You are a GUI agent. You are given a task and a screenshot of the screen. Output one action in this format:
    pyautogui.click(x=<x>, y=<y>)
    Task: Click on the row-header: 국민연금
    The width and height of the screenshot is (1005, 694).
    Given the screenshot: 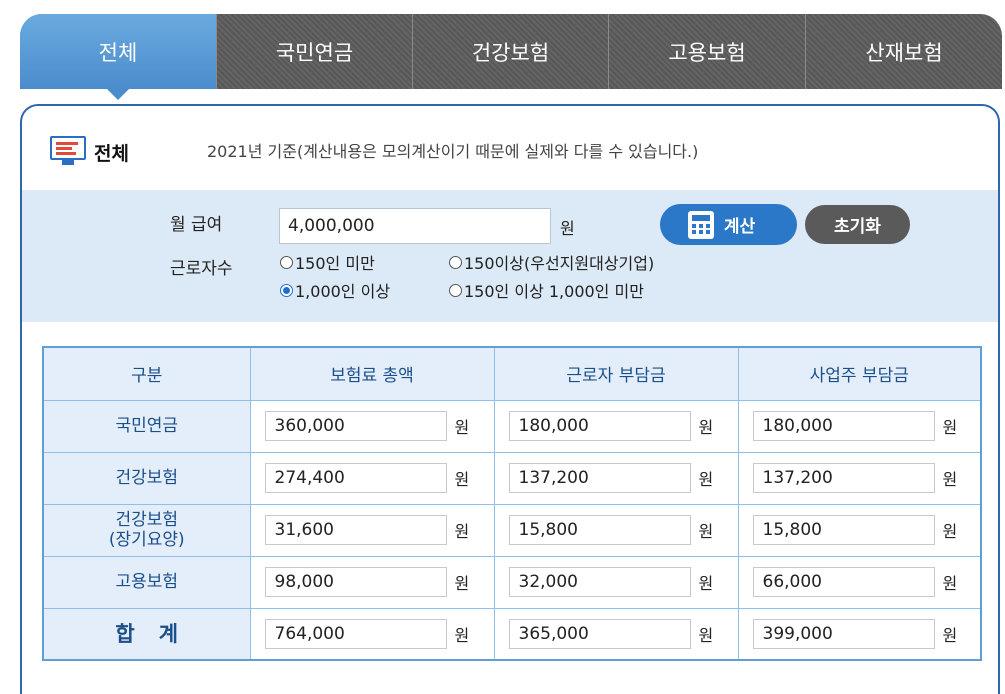 What is the action you would take?
    pyautogui.click(x=146, y=426)
    